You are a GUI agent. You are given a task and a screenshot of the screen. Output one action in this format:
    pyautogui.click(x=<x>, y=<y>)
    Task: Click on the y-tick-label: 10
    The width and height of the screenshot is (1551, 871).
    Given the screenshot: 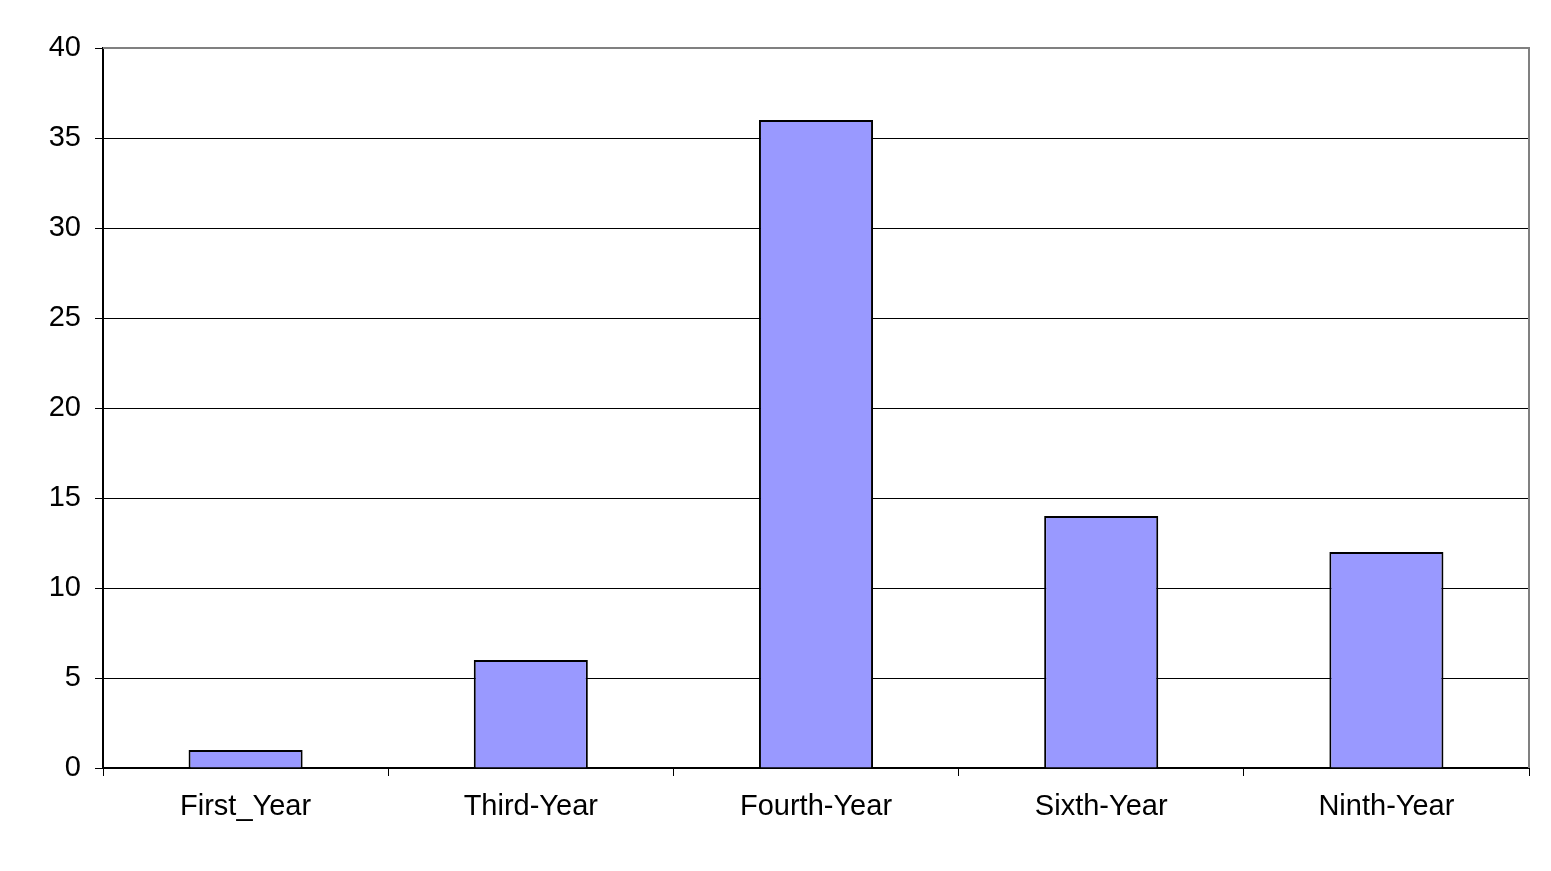 What is the action you would take?
    pyautogui.click(x=64, y=586)
    